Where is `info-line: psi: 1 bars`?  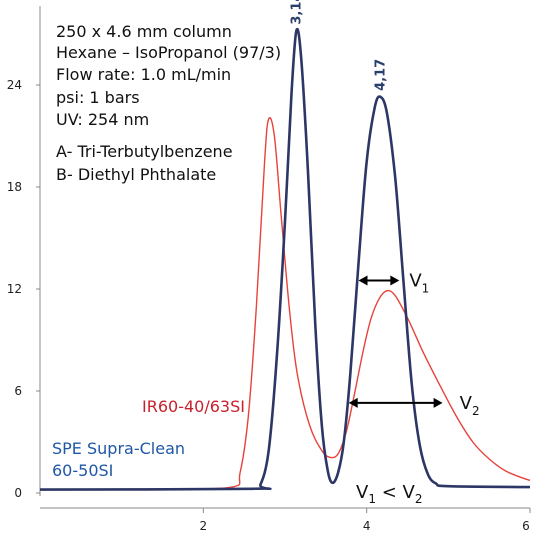
info-line: psi: 1 bars is located at coordinates (98, 97).